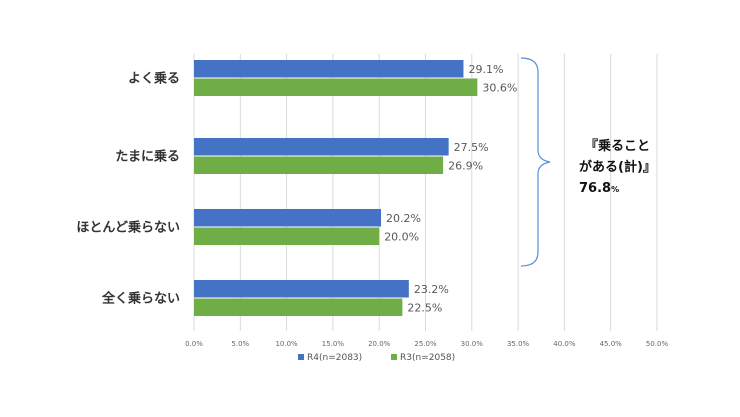  Describe the element at coordinates (379, 344) in the screenshot. I see `x-tick-label: 20.0%` at that location.